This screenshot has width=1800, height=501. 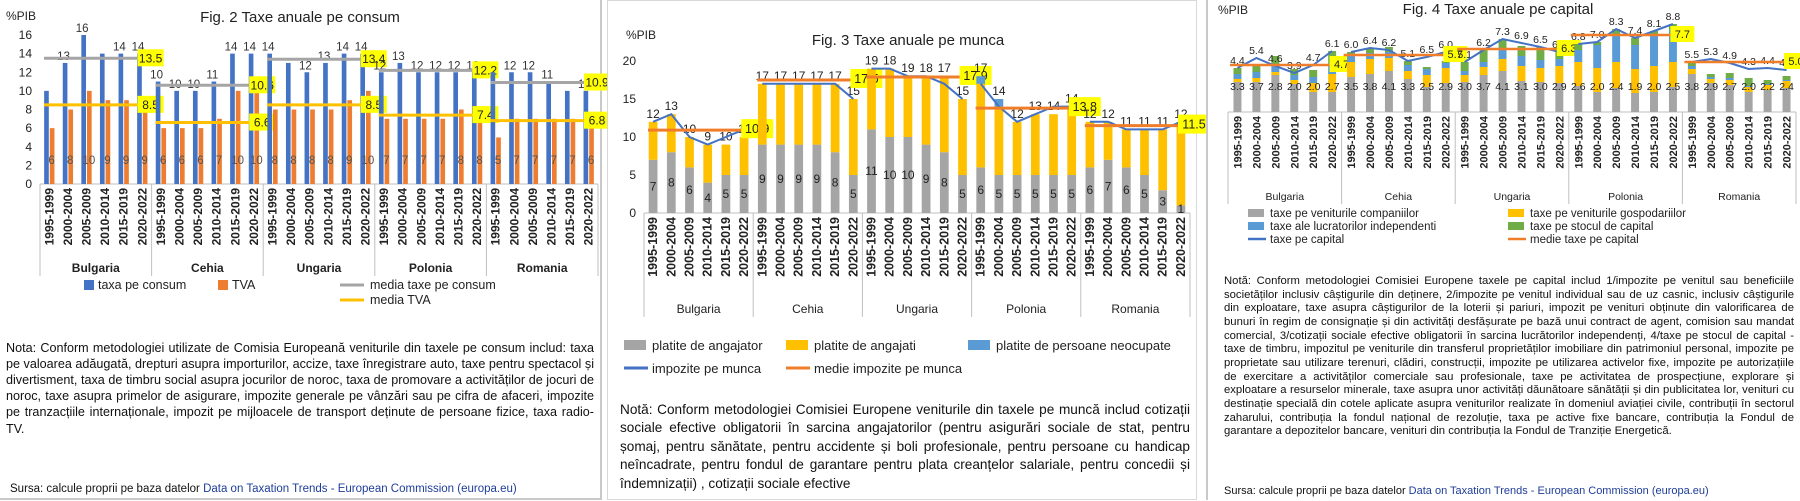 I want to click on legend-label: taxe pe capital, so click(x=1307, y=240).